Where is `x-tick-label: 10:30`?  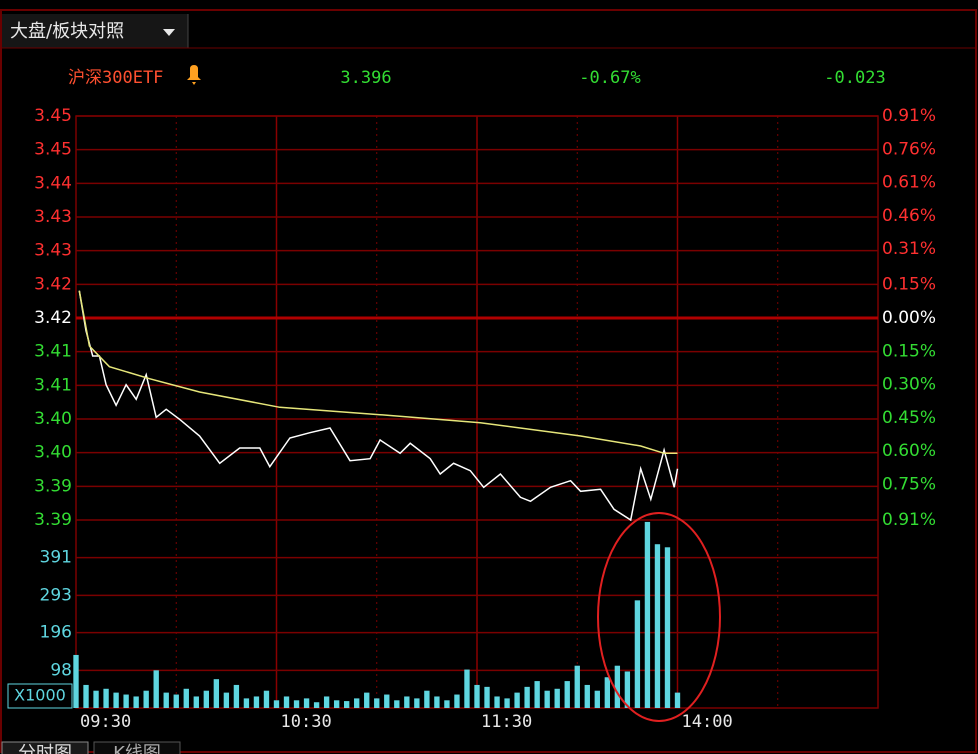 x-tick-label: 10:30 is located at coordinates (306, 722).